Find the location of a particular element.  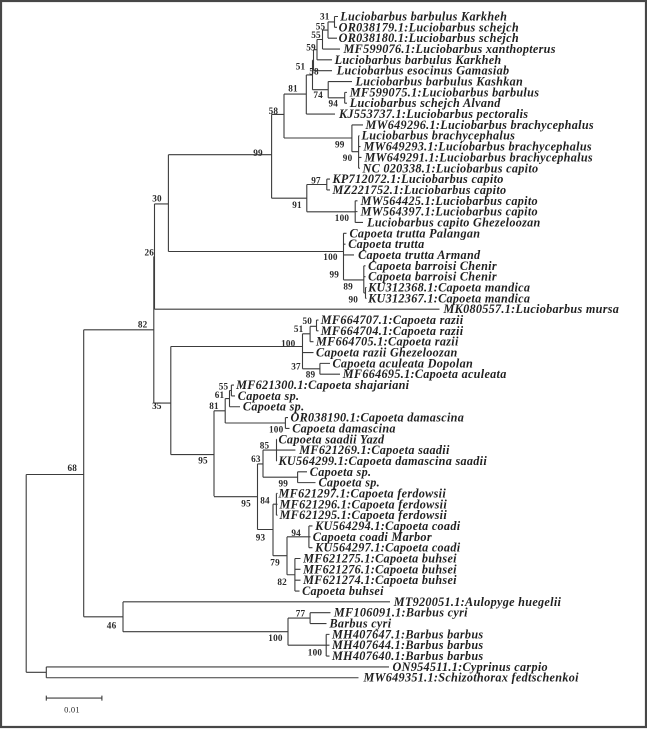

svg-text:MF599076.1:Luciobarbus xanthop: MF599076.1:Luciobarbus xanthopterus is located at coordinates (449, 49).